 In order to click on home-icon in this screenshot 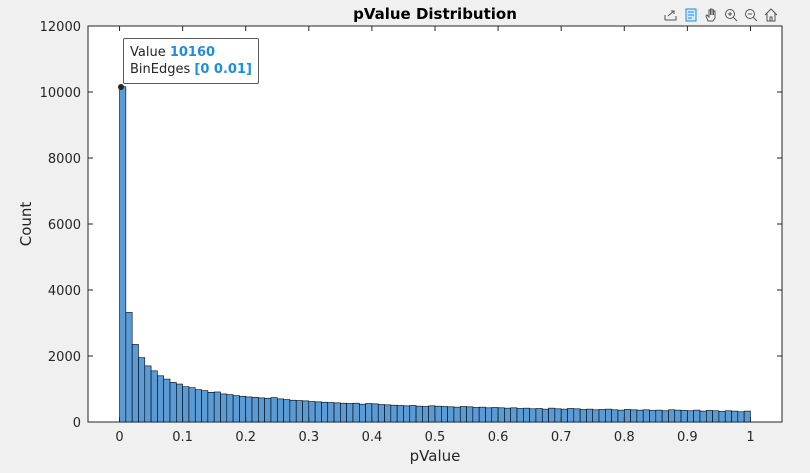, I will do `click(771, 15)`.